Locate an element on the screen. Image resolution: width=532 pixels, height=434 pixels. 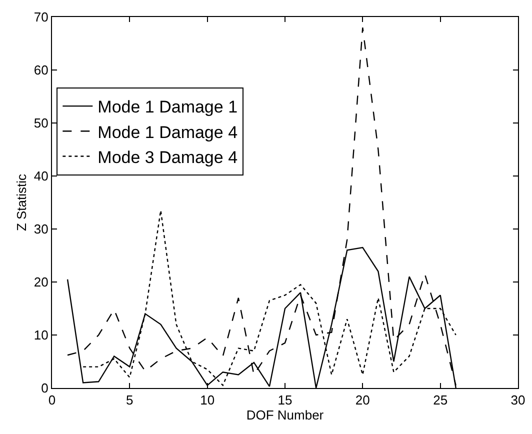
y-tick-label: 10 is located at coordinates (41, 335).